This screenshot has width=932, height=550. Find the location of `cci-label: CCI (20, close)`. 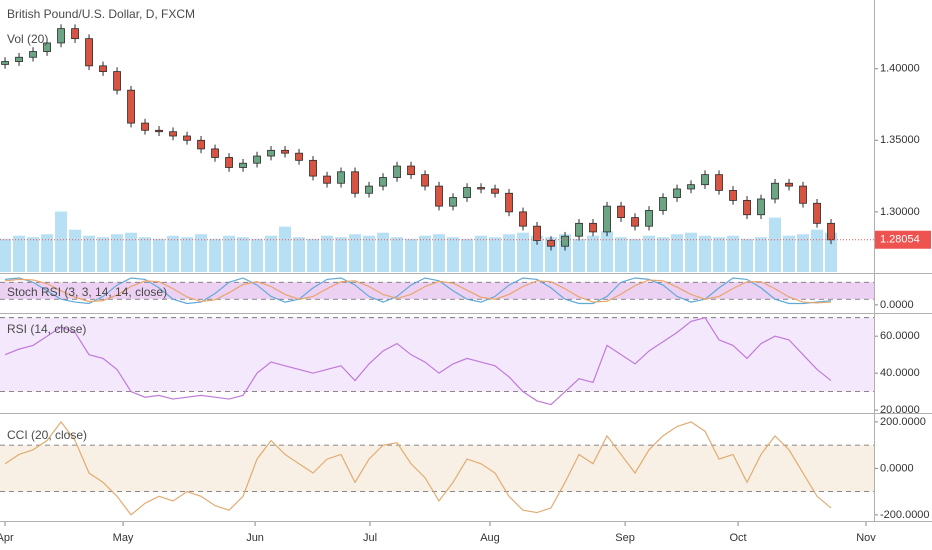

cci-label: CCI (20, close) is located at coordinates (47, 435).